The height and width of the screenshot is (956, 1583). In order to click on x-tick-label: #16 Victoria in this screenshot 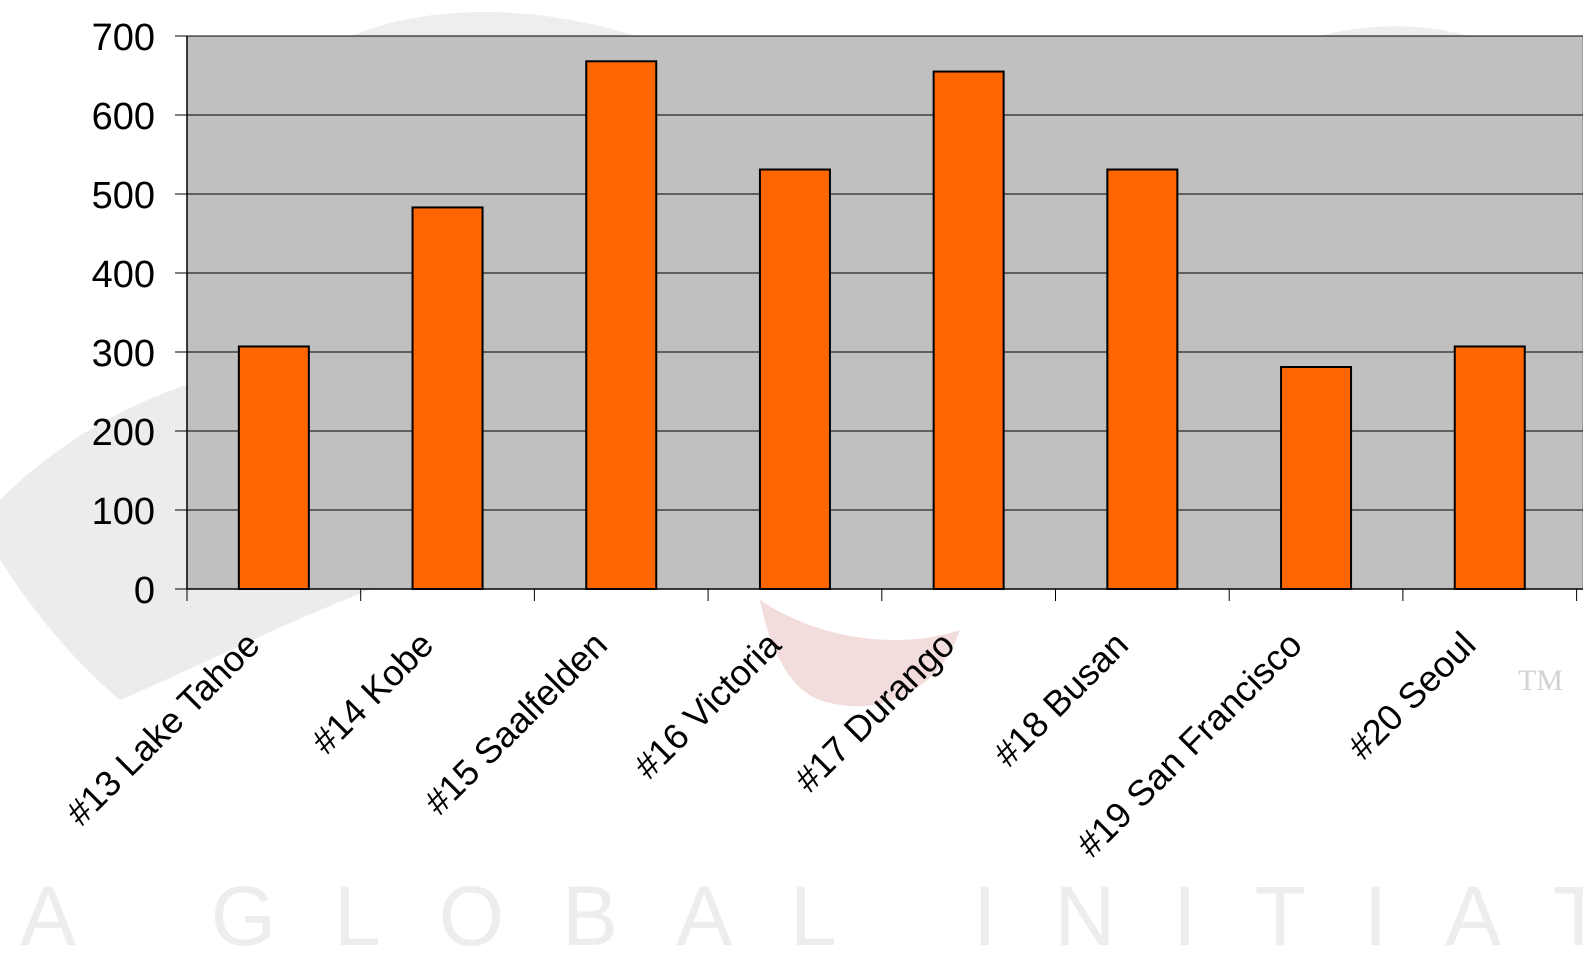, I will do `click(708, 705)`.